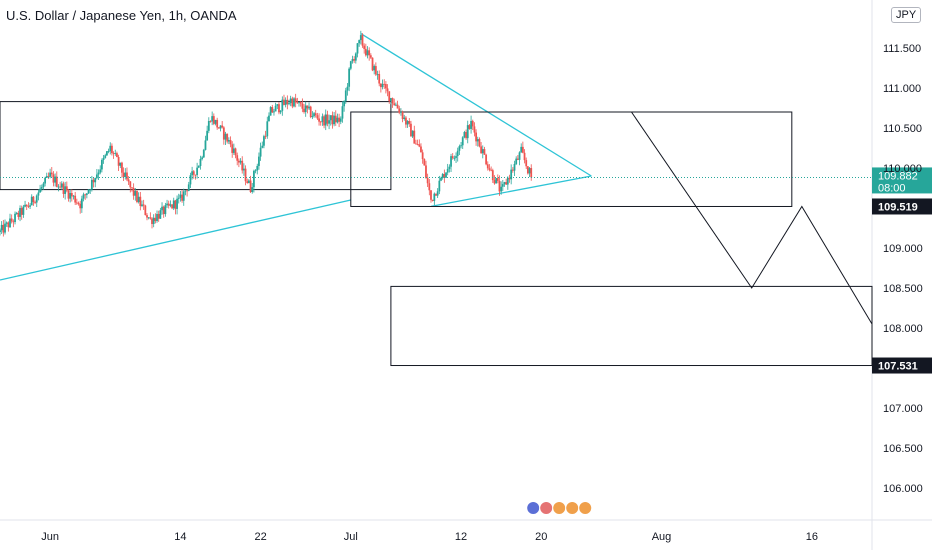  I want to click on x-tick-label: 14, so click(180, 537).